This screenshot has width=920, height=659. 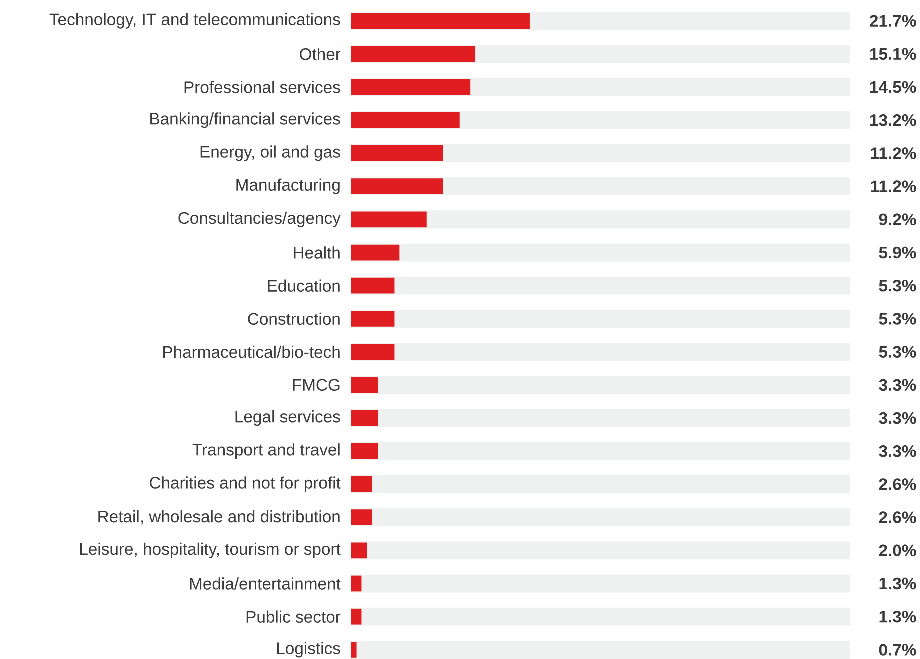 What do you see at coordinates (288, 186) in the screenshot?
I see `y-tick-label: Manufacturing` at bounding box center [288, 186].